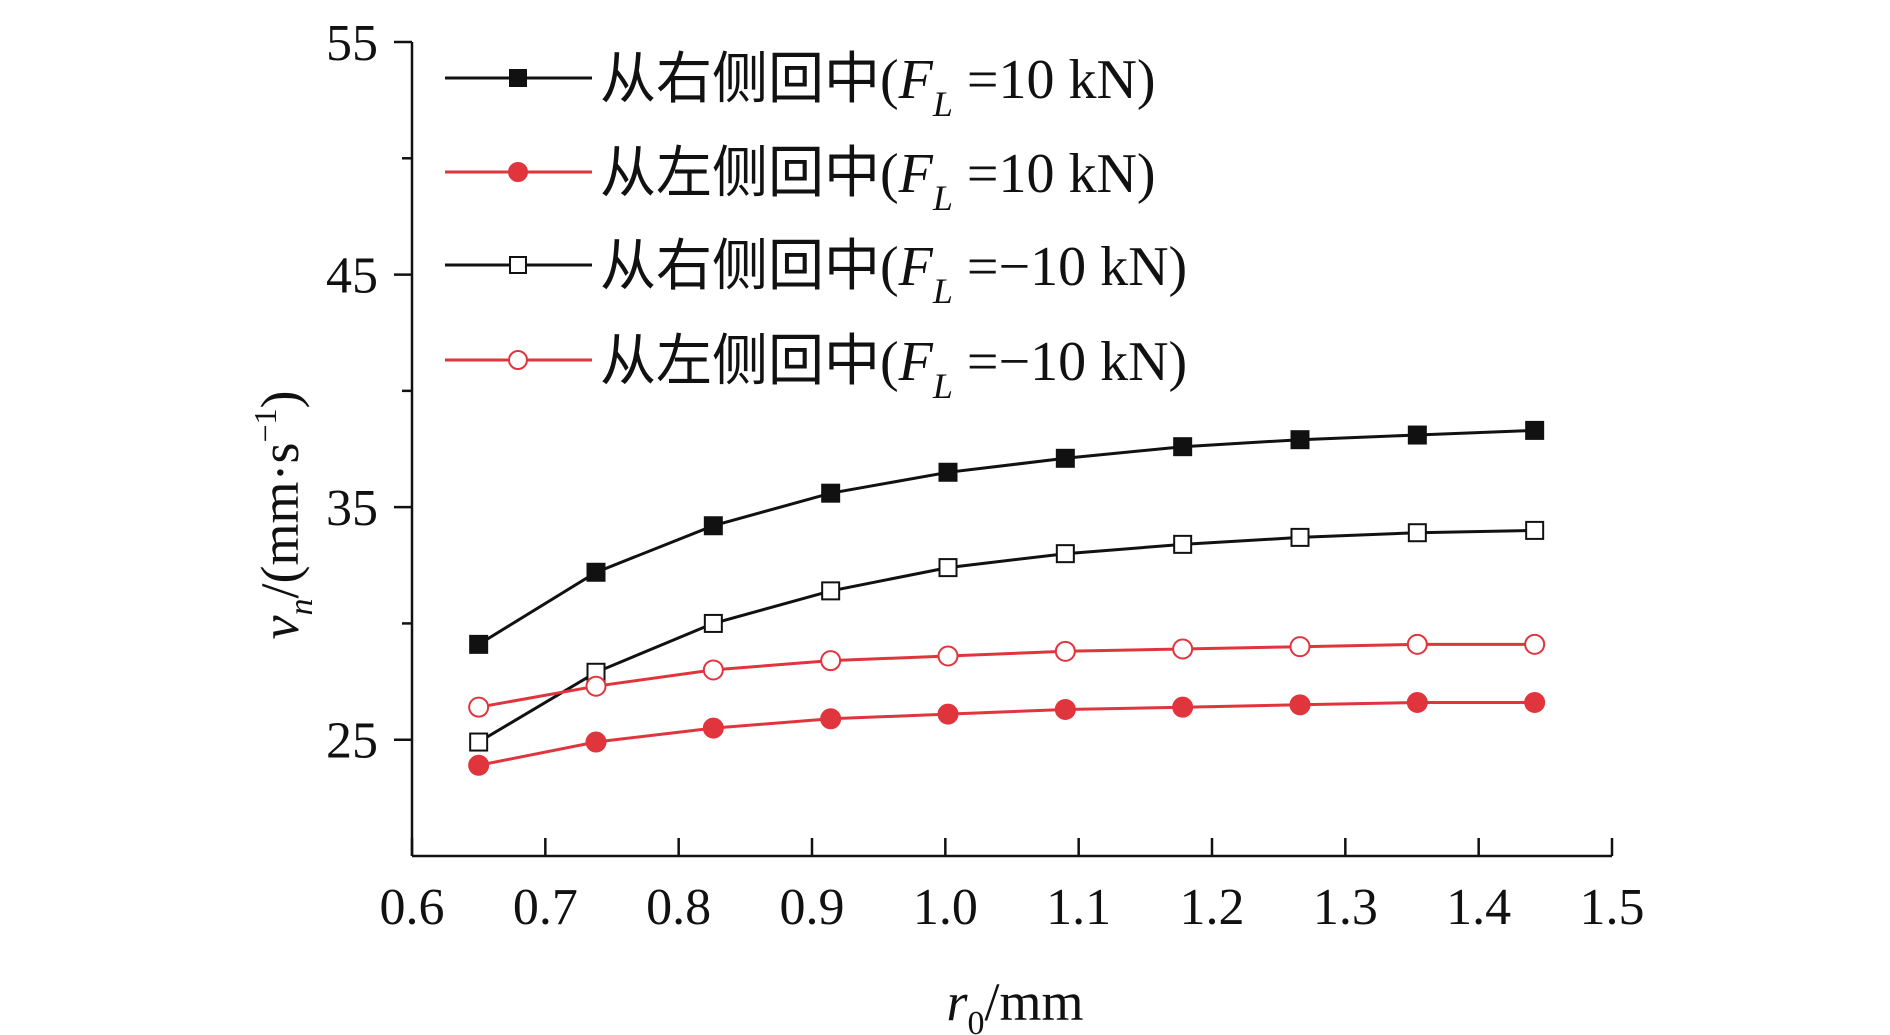 The height and width of the screenshot is (1035, 1890). I want to click on legend-entry-4: 从左侧回中(FL =−10 kN), so click(816, 368).